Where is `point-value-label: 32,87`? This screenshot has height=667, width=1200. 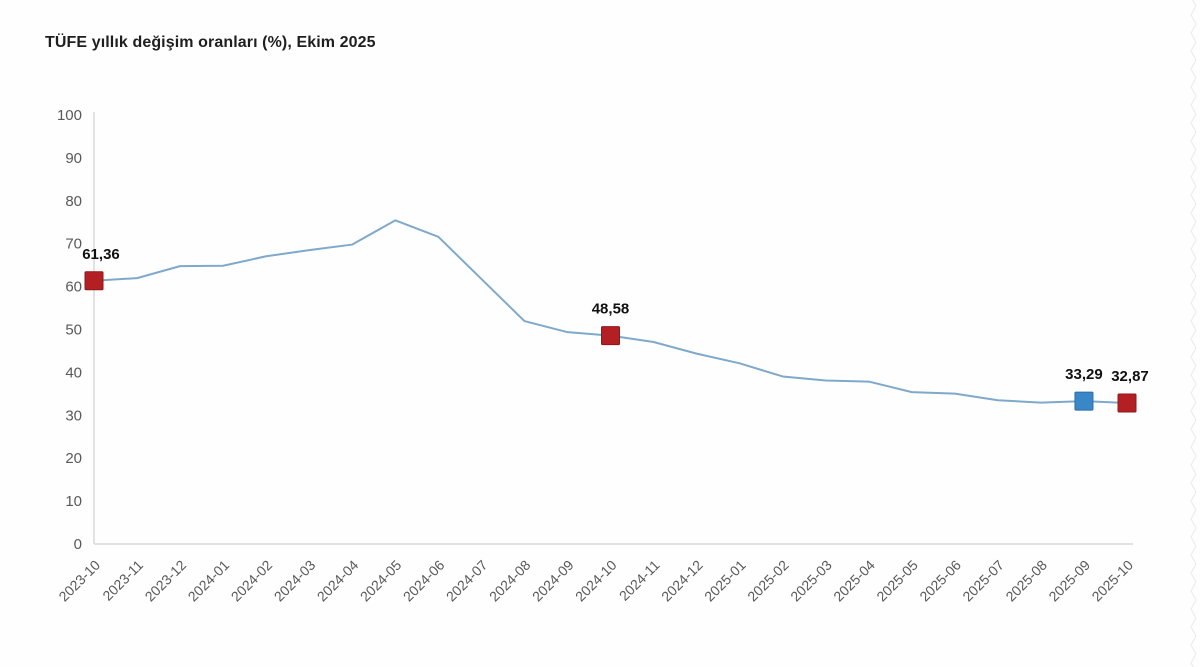 point-value-label: 32,87 is located at coordinates (1130, 376).